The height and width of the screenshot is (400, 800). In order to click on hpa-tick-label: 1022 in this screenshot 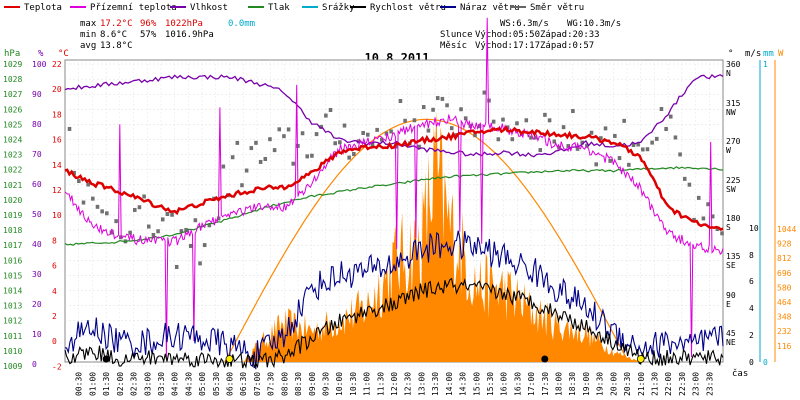, I will do `click(12, 170)`.